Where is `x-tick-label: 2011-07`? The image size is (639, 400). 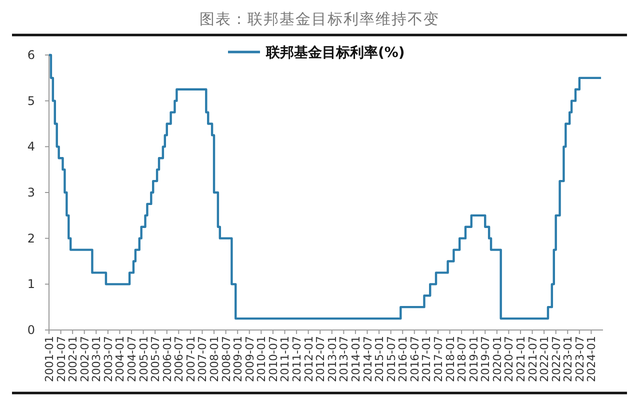
x-tick-label: 2011-07 is located at coordinates (297, 359).